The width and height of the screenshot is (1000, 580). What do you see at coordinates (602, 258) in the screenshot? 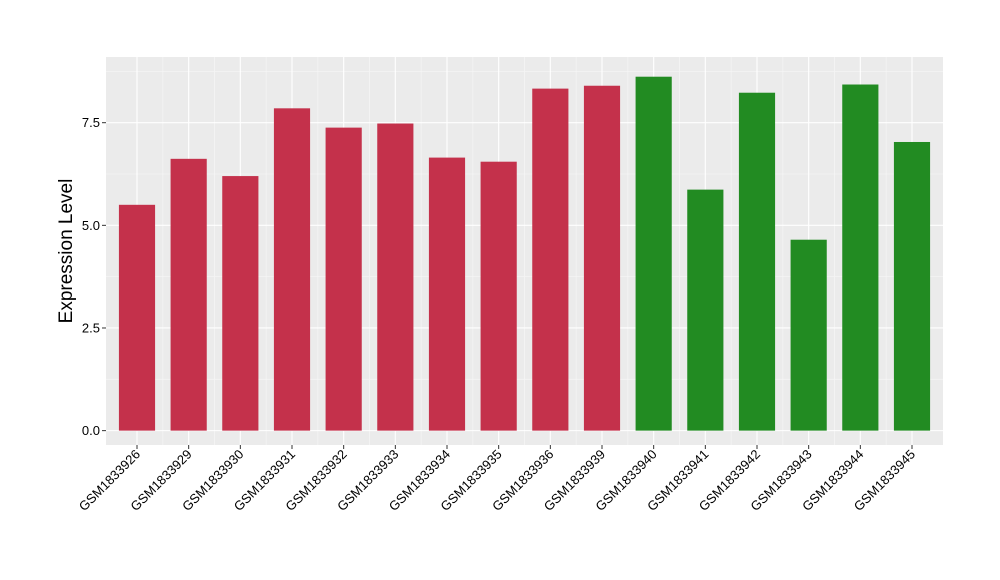
I see `bar-GSM1833939` at bounding box center [602, 258].